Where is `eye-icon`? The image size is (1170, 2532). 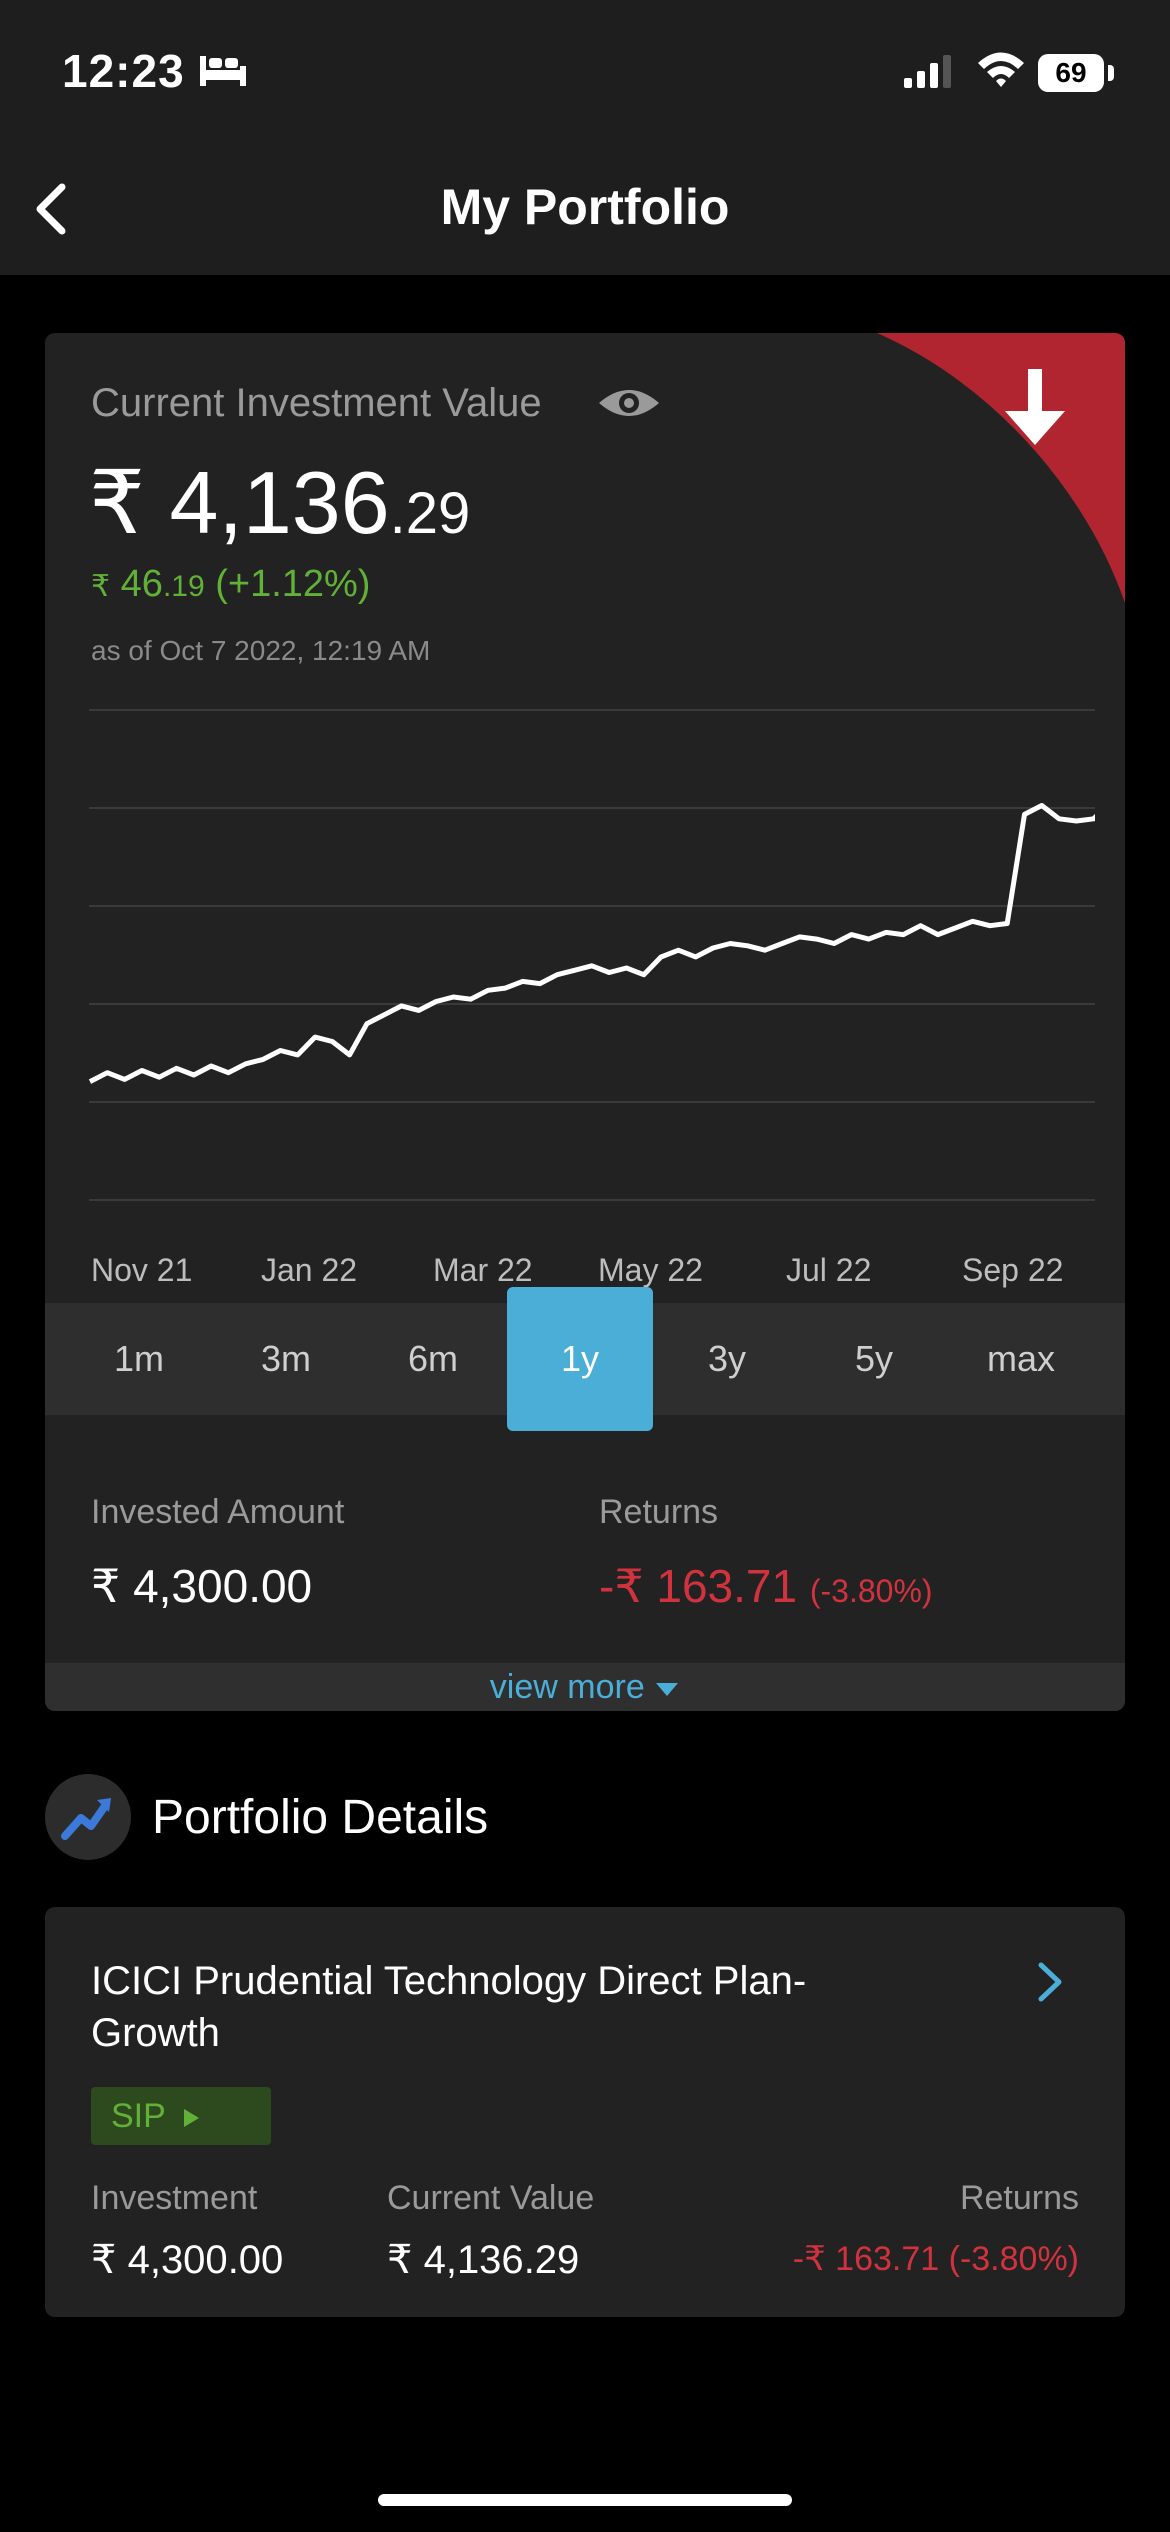
eye-icon is located at coordinates (629, 403).